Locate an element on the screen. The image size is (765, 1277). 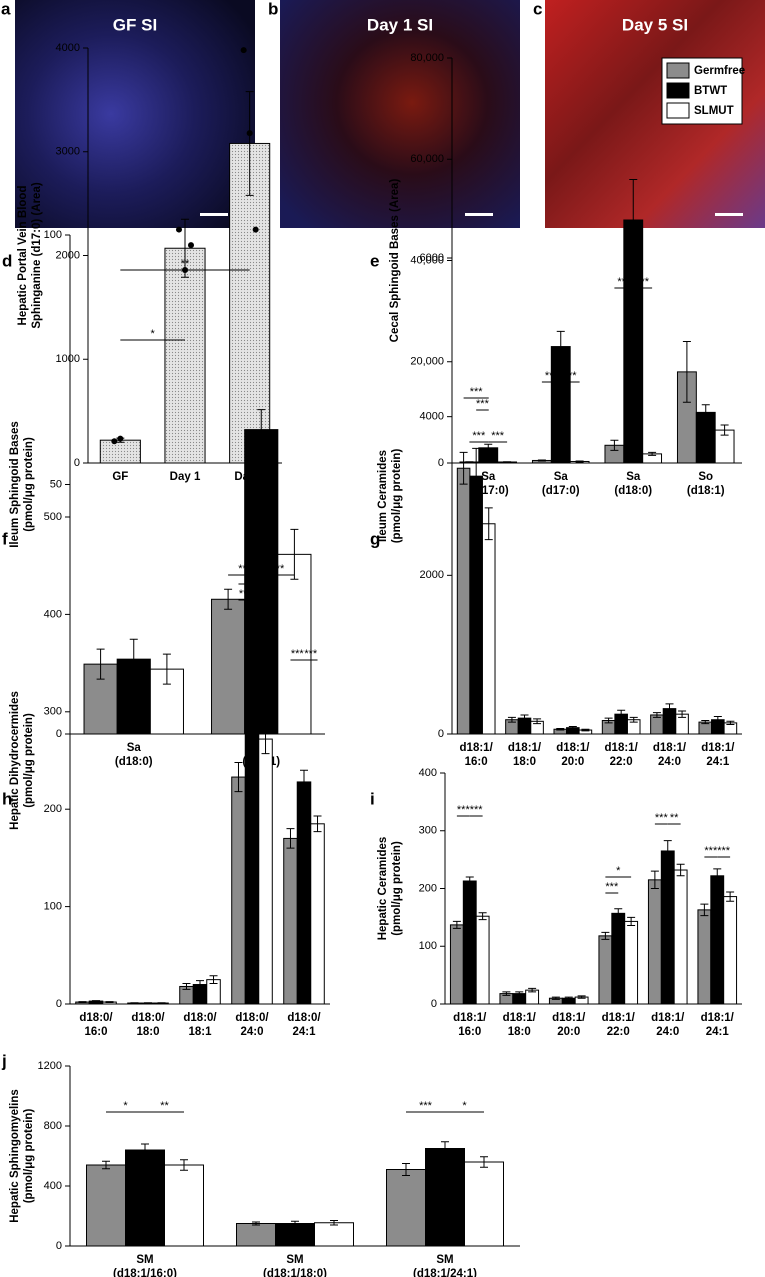
panel-letter: d is located at coordinates (7, 260).